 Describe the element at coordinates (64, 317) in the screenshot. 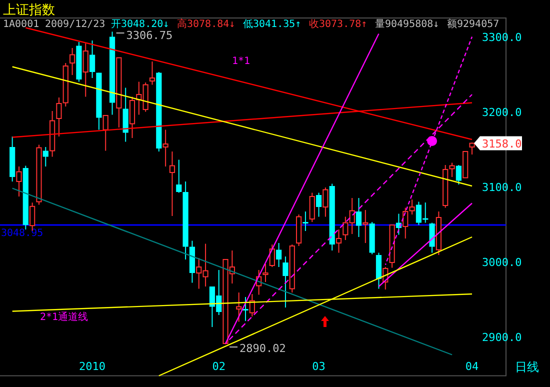

I see `annotation: 2*1通道线` at that location.